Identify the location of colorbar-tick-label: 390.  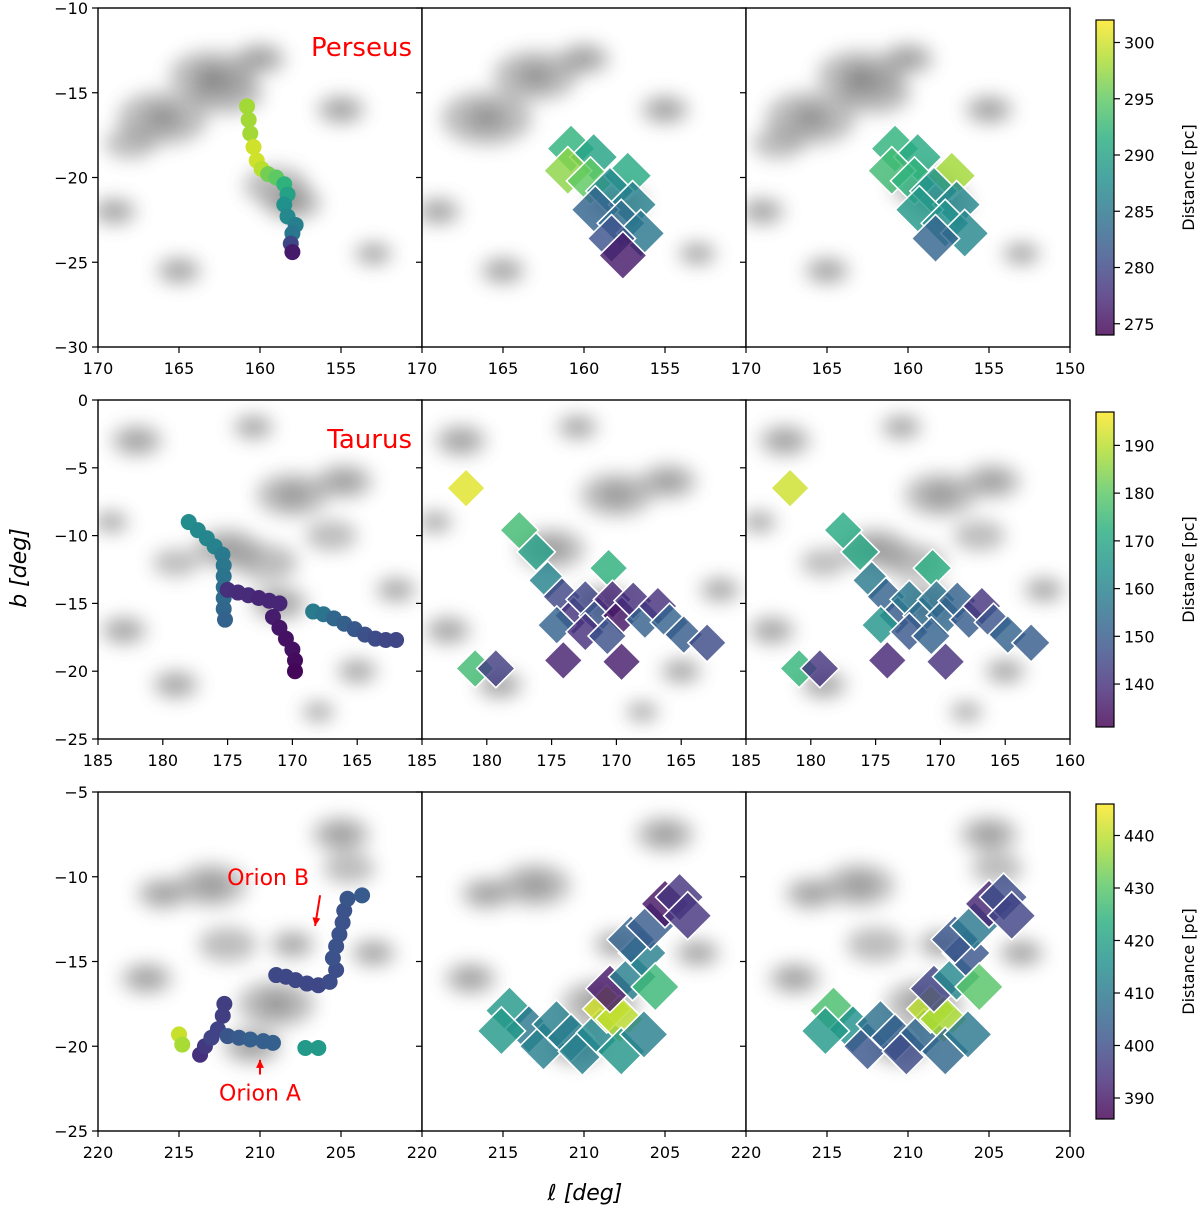
(1139, 1098).